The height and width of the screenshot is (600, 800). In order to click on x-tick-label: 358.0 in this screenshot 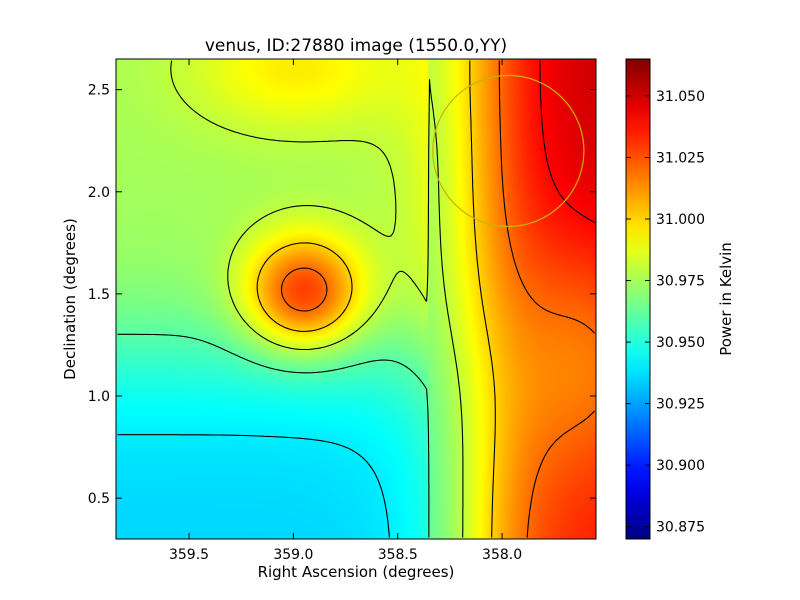, I will do `click(502, 555)`.